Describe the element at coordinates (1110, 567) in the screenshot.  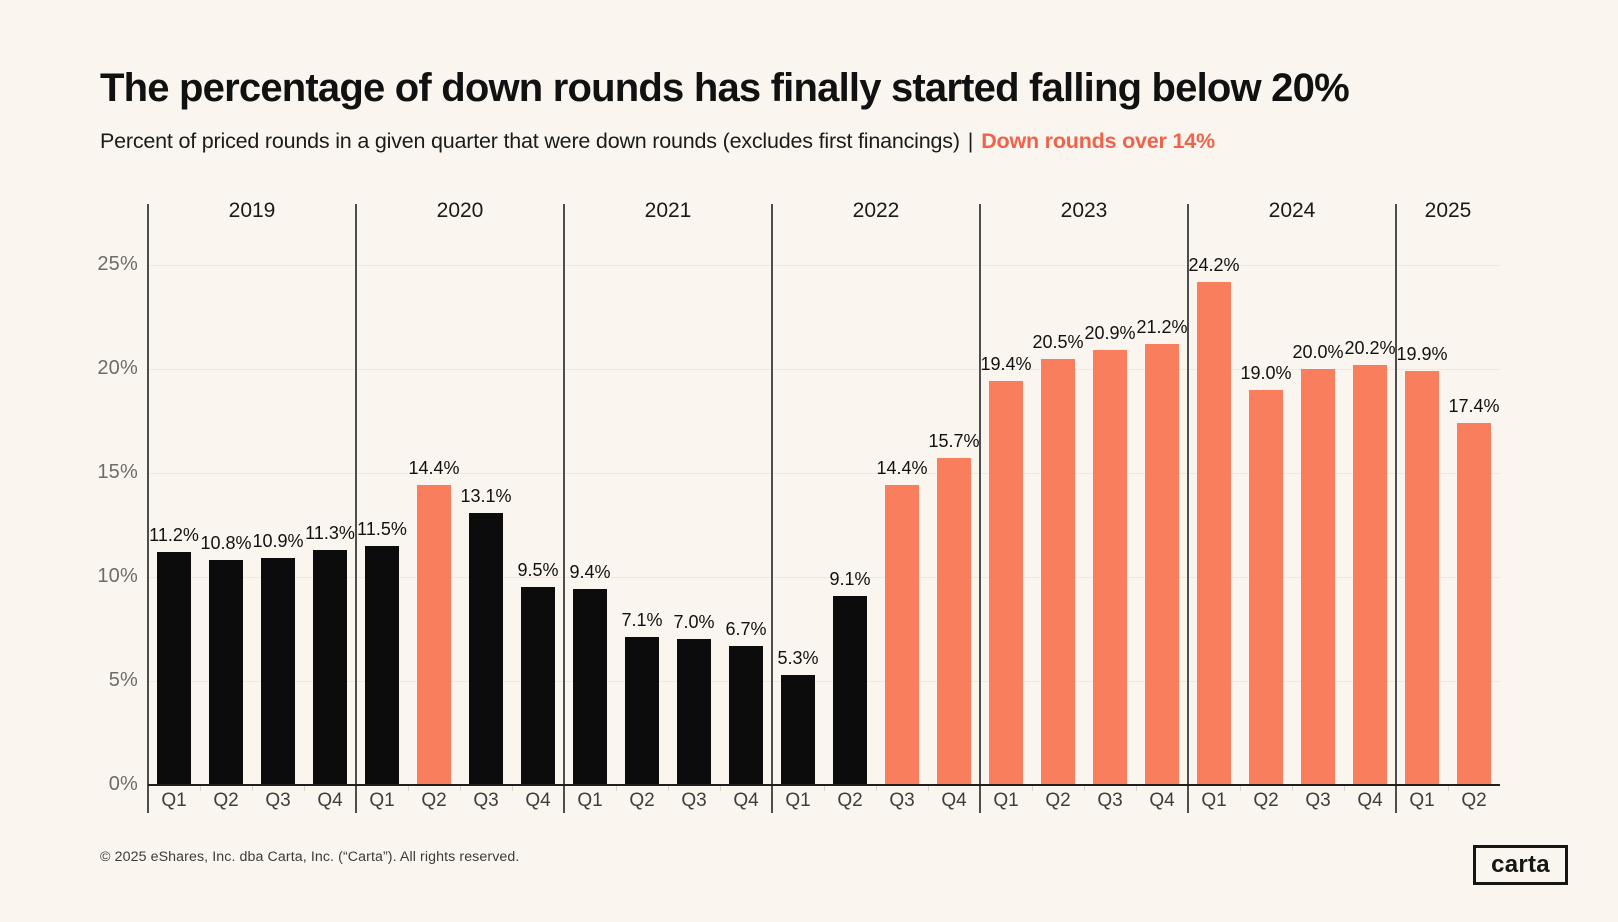
I see `bar-2023-Q3` at that location.